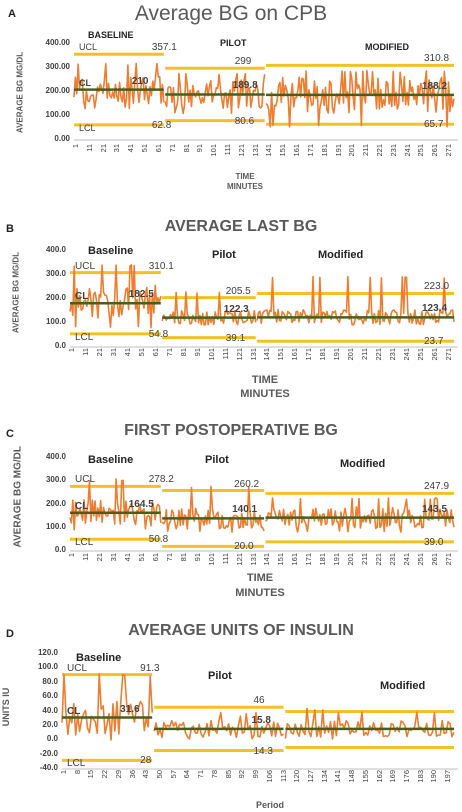 This screenshot has width=462, height=812. I want to click on phase-label: PILOT, so click(233, 43).